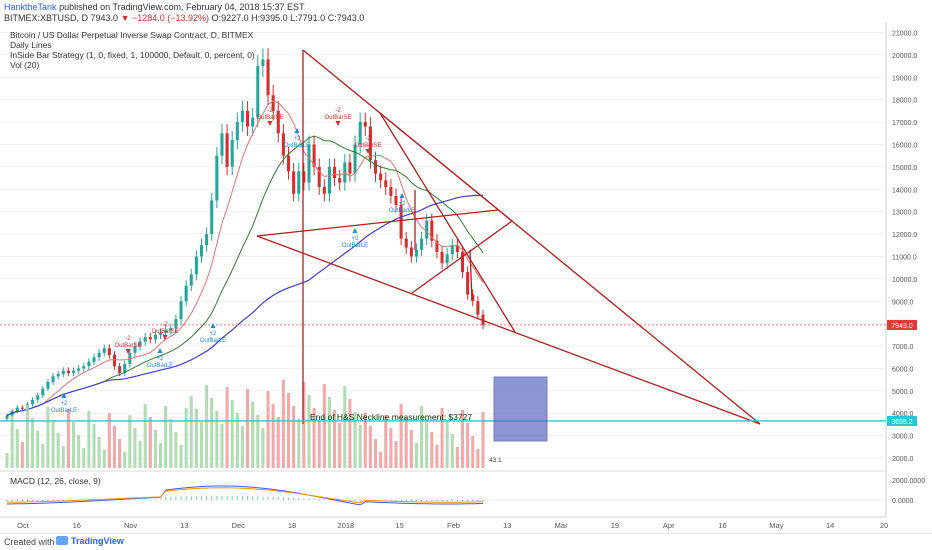 Image resolution: width=932 pixels, height=550 pixels. What do you see at coordinates (90, 541) in the screenshot?
I see `tradingview-logo: TradingView` at bounding box center [90, 541].